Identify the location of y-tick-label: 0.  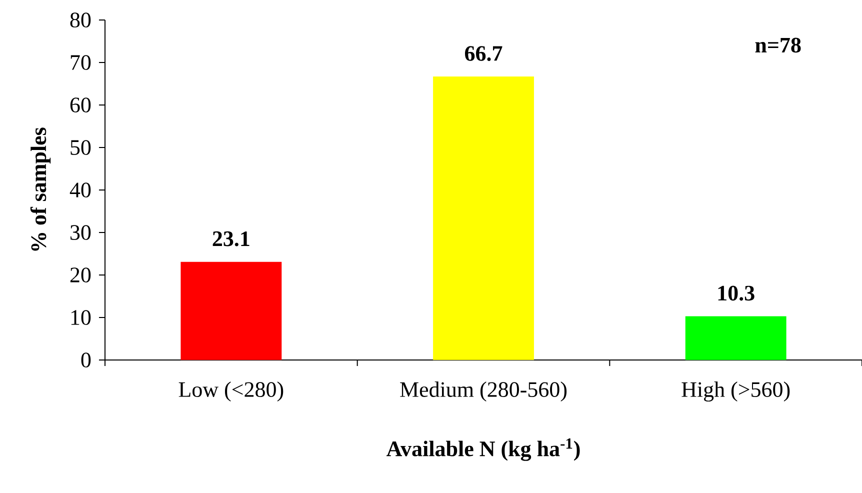
(86, 360).